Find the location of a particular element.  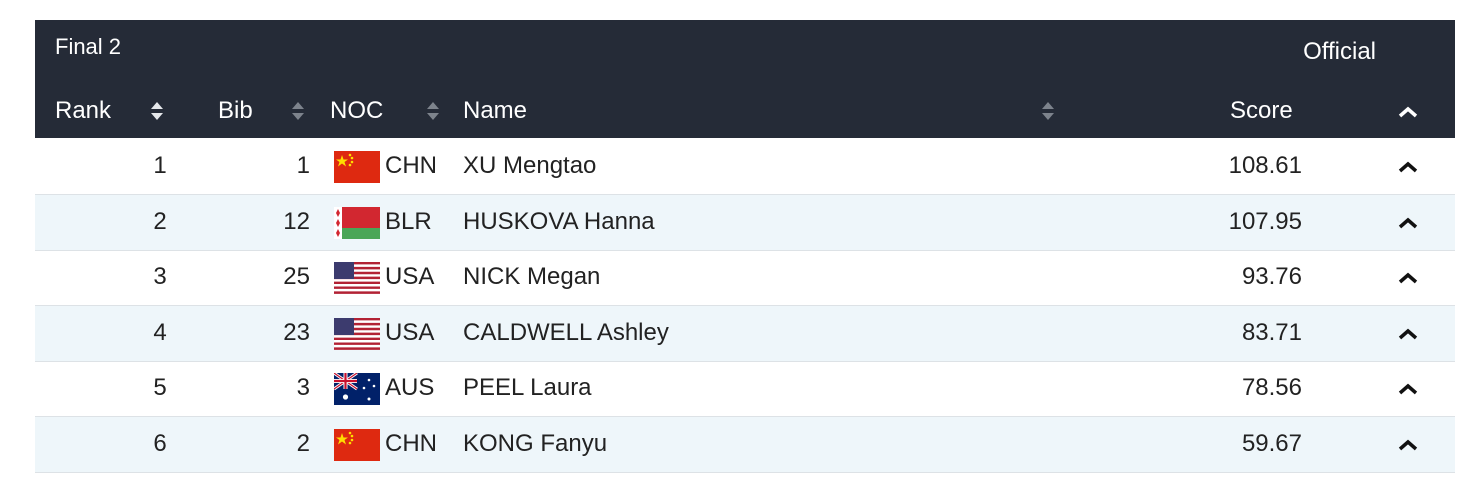

result-row: 2 12 BLR HUSKOVA Hanna 107.95 is located at coordinates (745, 222).